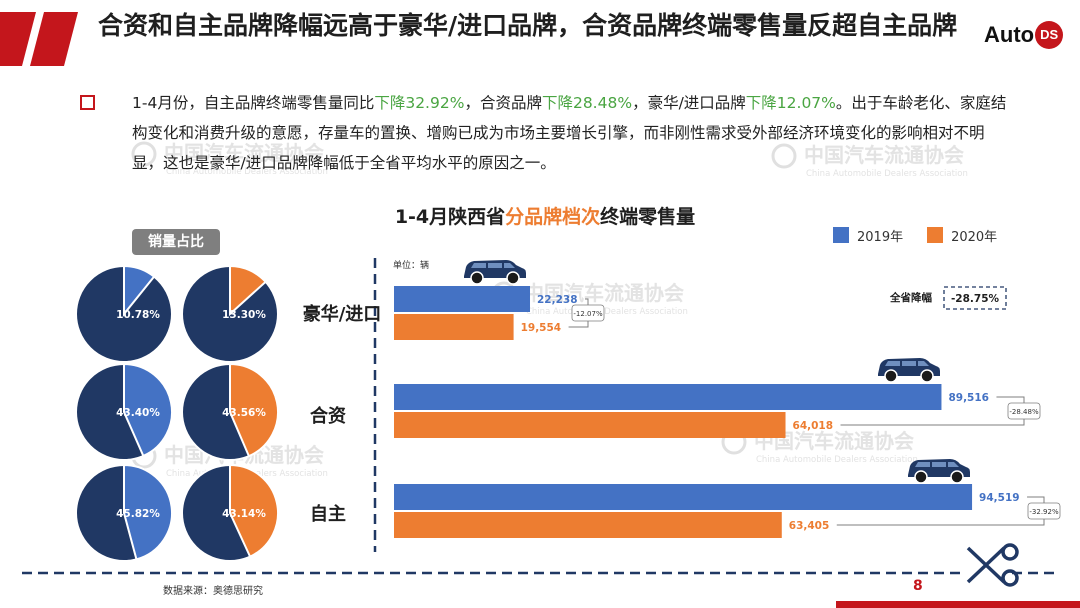 This screenshot has height=608, width=1080. Describe the element at coordinates (450, 217) in the screenshot. I see `chart-title-prefix: 1-4月陕西省` at that location.